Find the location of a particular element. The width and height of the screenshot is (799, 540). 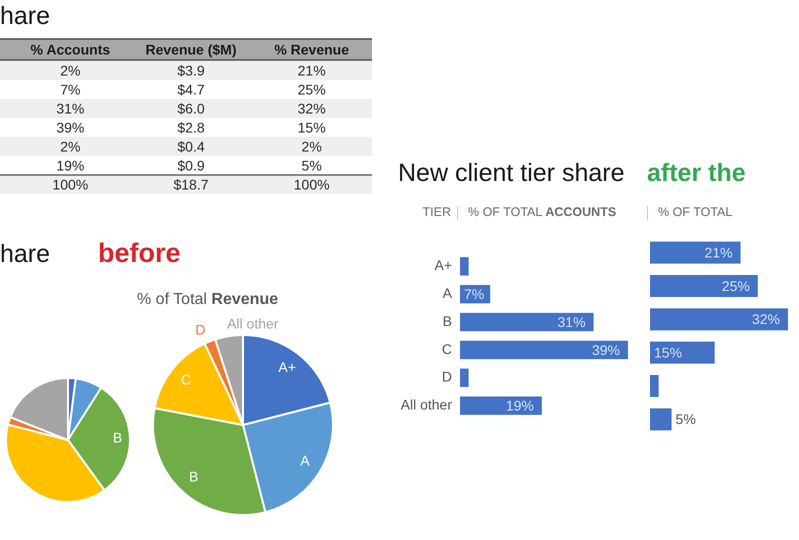

chart-title: after the is located at coordinates (696, 173).